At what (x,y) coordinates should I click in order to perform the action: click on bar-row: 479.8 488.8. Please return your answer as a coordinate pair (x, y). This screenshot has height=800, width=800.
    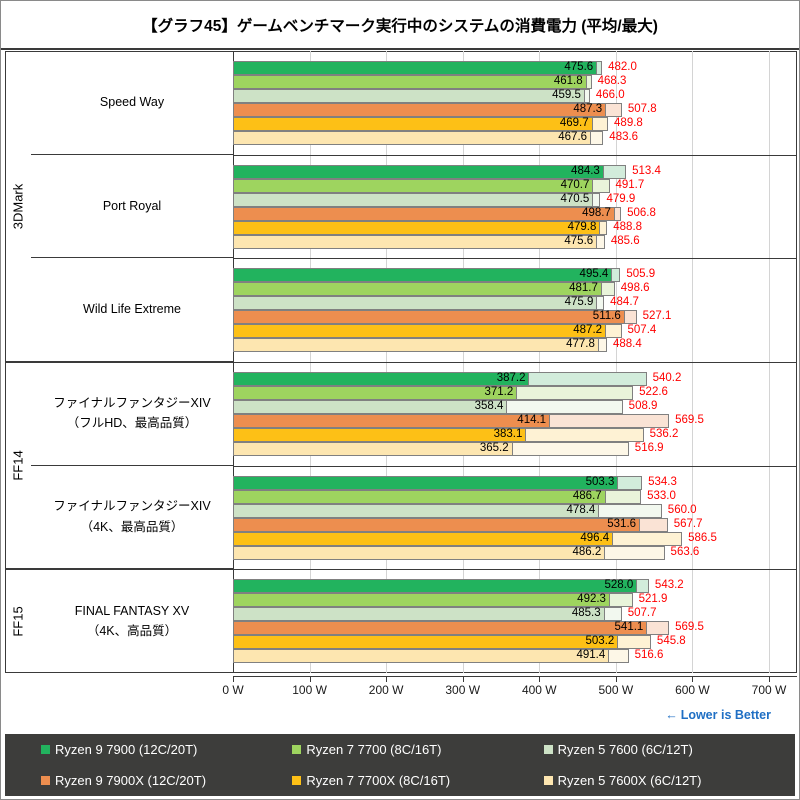
    Looking at the image, I should click on (515, 227).